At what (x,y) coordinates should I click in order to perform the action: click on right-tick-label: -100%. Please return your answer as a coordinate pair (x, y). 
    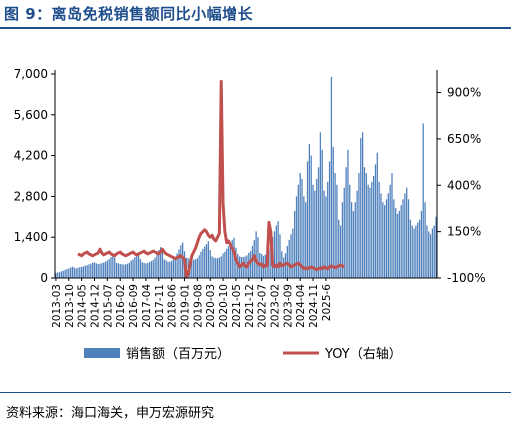
    Looking at the image, I should click on (466, 278).